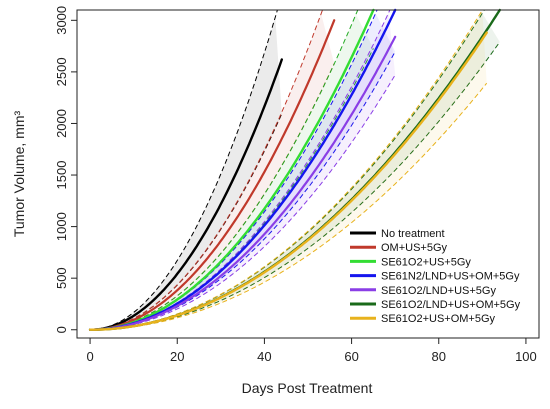  I want to click on legend-label: SE61O2/LND+US+OM+5Gy, so click(451, 305).